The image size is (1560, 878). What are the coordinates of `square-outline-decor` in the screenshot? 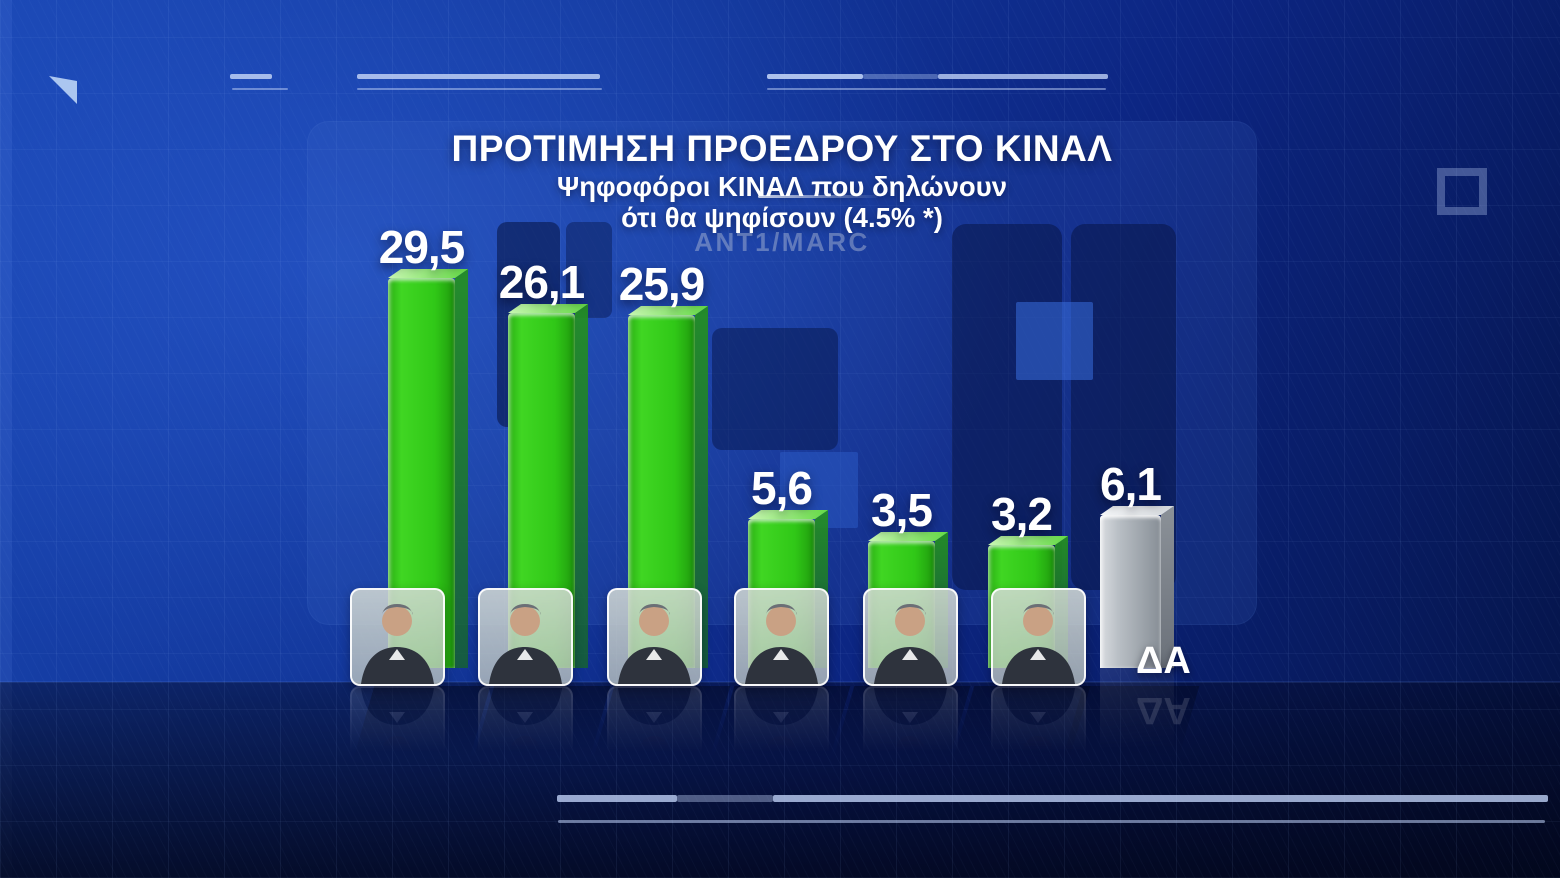 It's located at (1462, 191).